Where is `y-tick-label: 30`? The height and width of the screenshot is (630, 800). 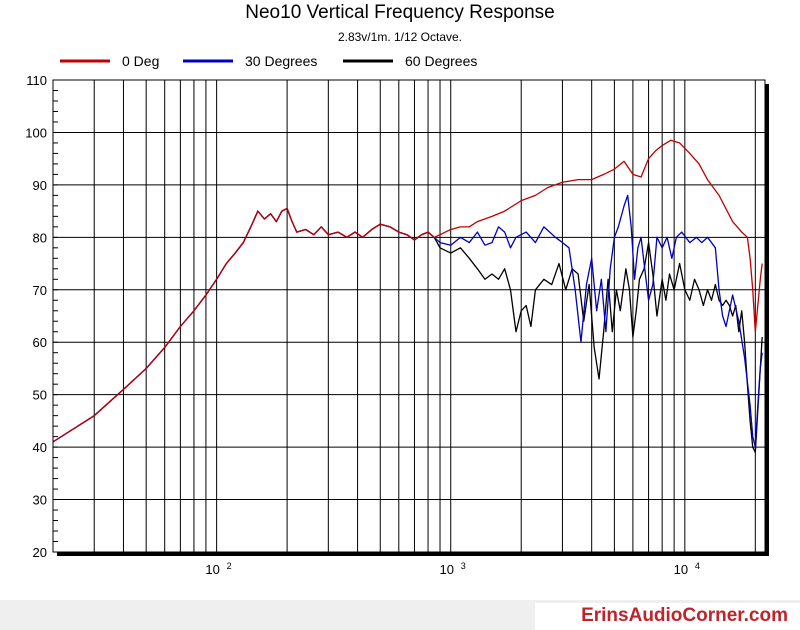
y-tick-label: 30 is located at coordinates (40, 500).